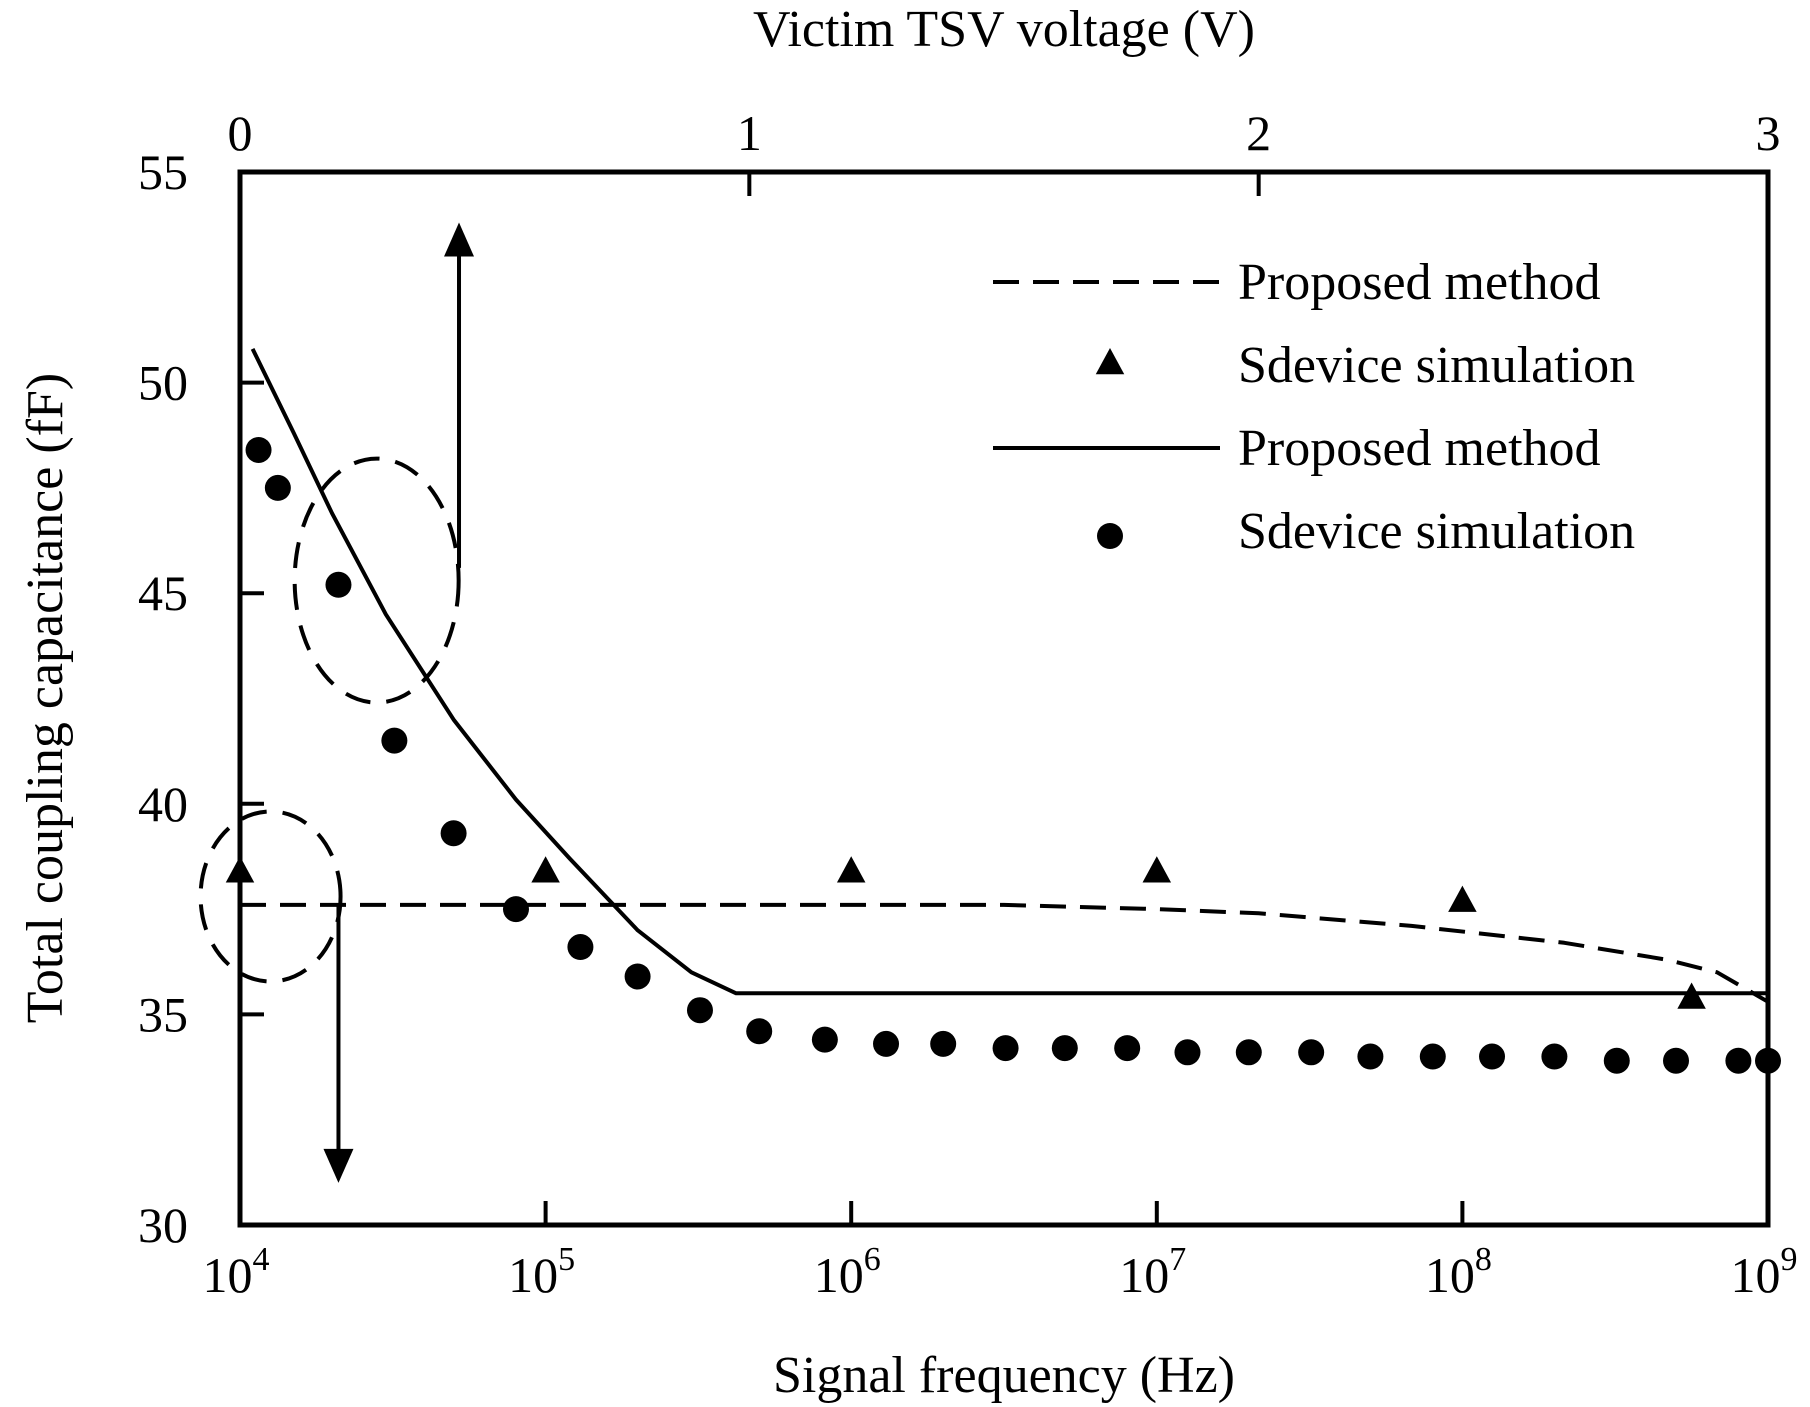  What do you see at coordinates (749, 133) in the screenshot?
I see `x2-tick-label: 1` at bounding box center [749, 133].